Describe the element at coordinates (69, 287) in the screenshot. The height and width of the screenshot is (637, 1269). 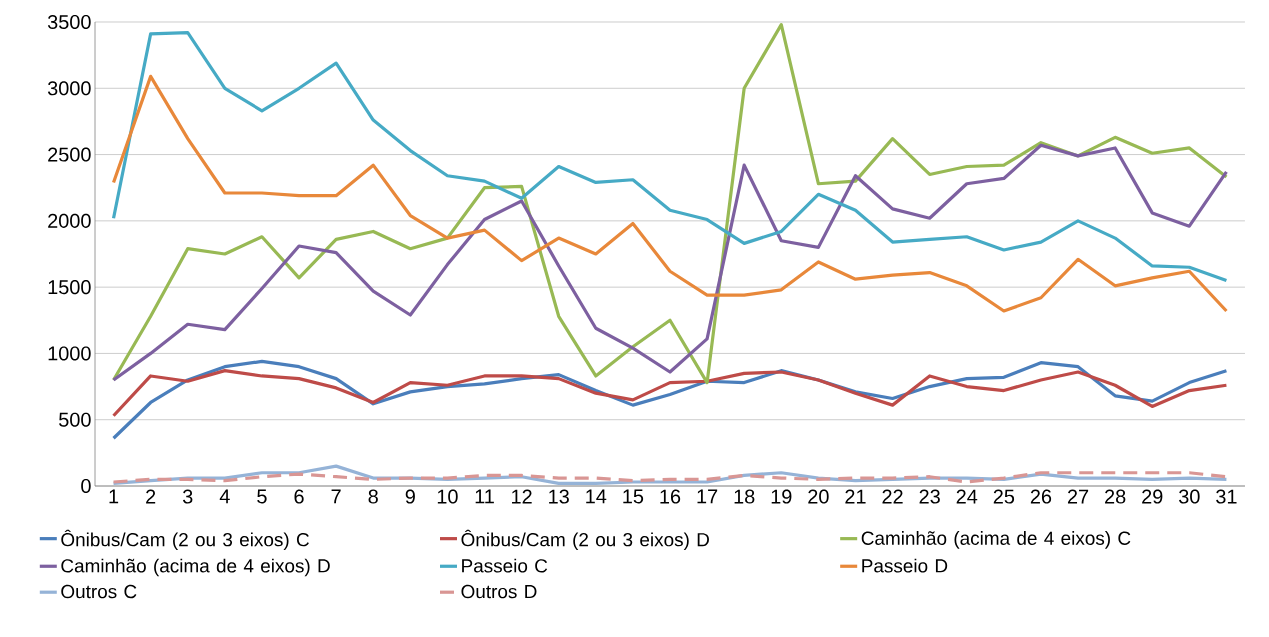
I see `y-tick-label: 1500` at that location.